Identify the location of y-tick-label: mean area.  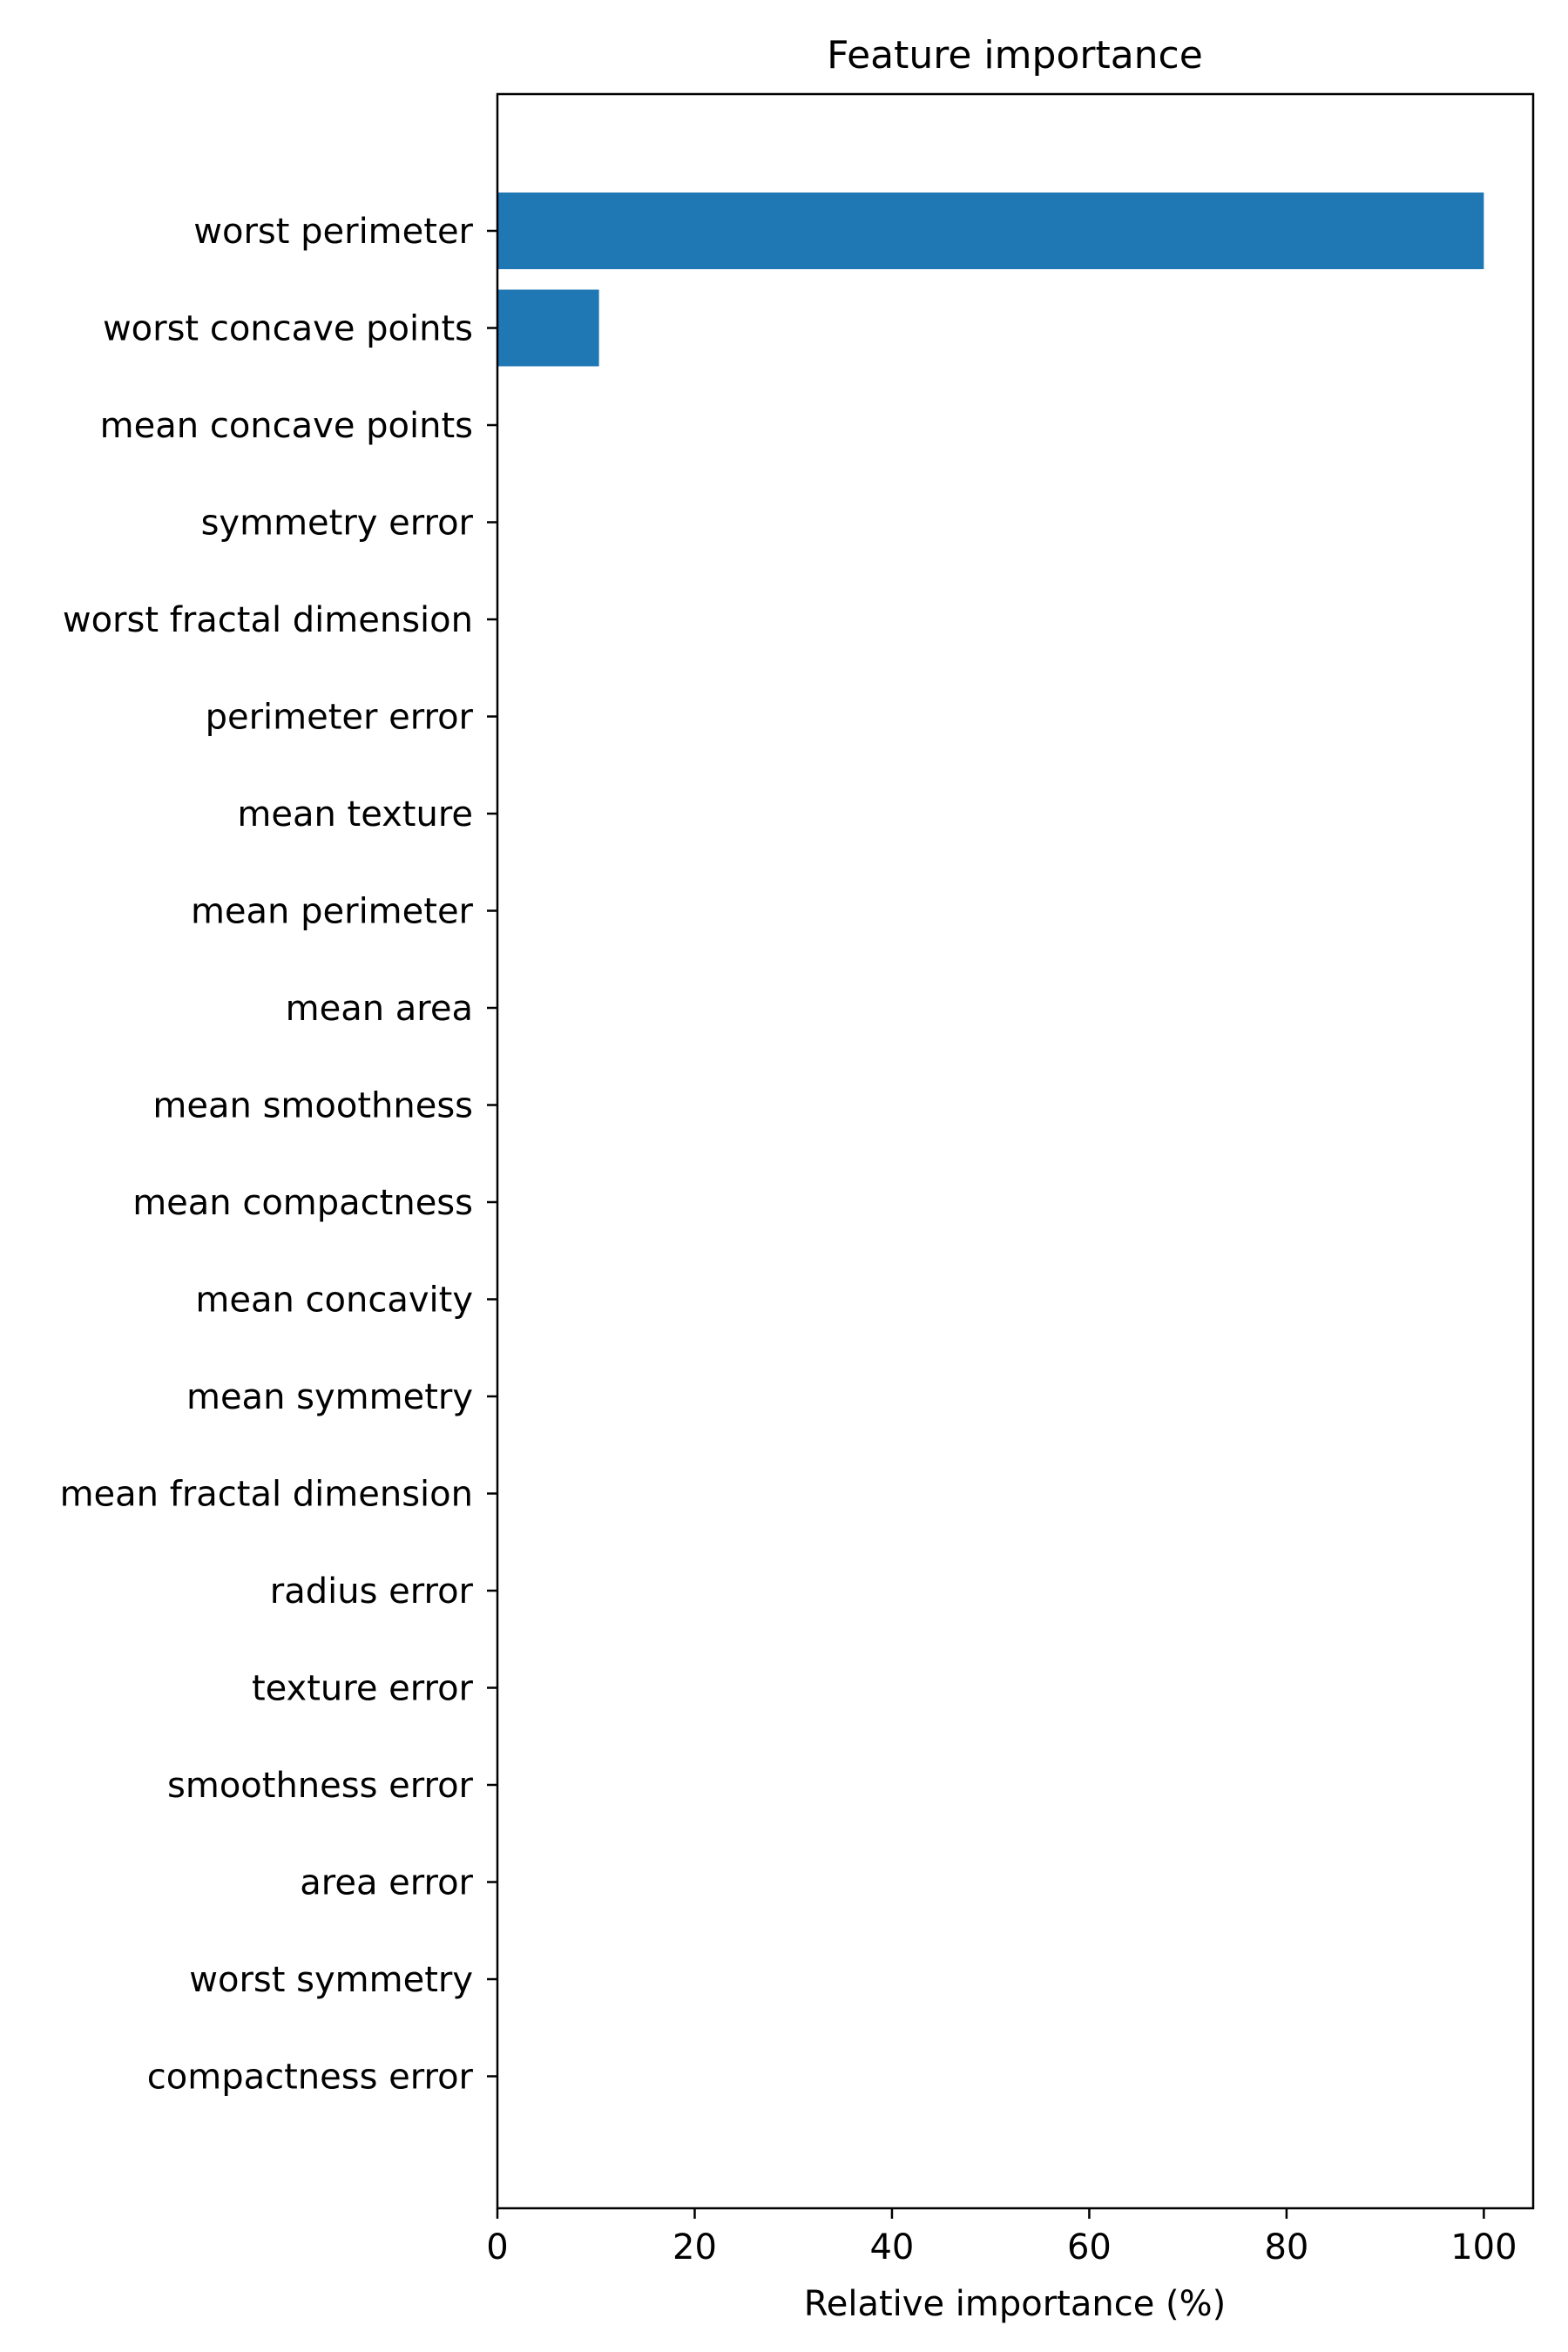
(379, 1009).